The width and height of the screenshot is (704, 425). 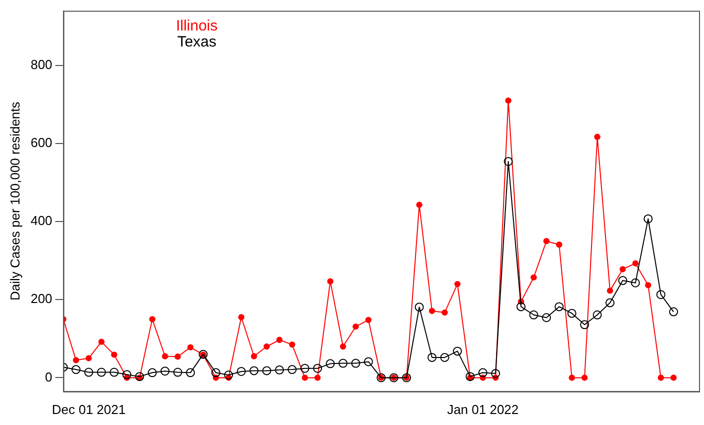 What do you see at coordinates (48, 376) in the screenshot?
I see `y-tick-label: 0` at bounding box center [48, 376].